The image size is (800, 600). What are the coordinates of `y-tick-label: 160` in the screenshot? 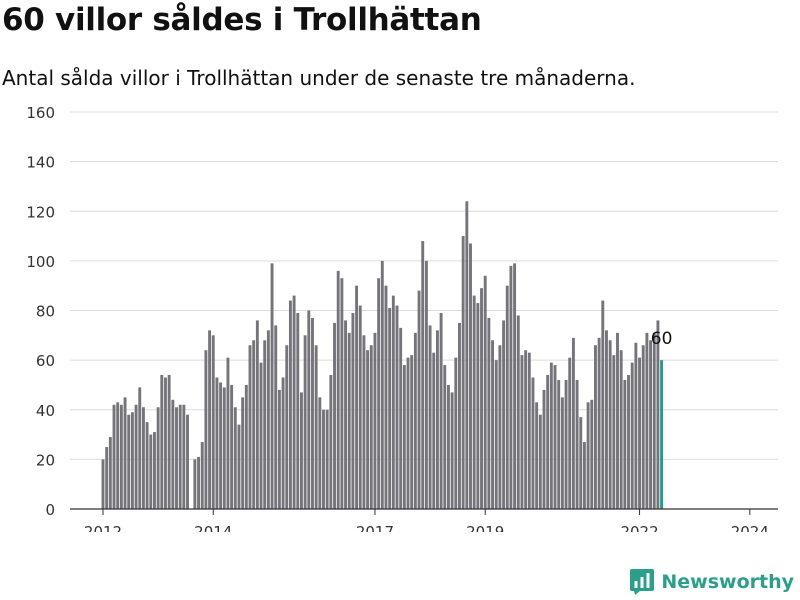 It's located at (40, 113).